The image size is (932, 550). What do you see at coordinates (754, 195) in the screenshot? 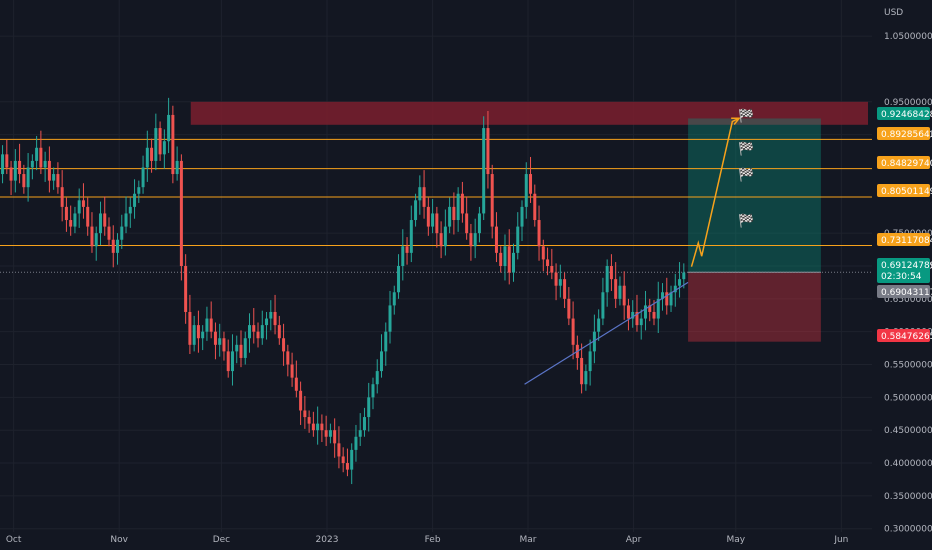
I see `target-zone` at bounding box center [754, 195].